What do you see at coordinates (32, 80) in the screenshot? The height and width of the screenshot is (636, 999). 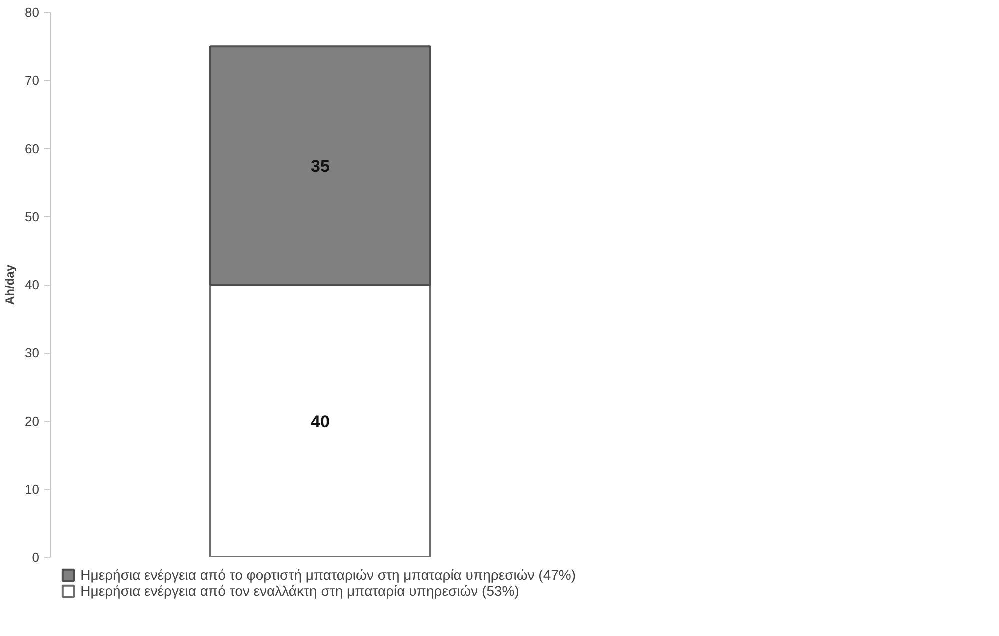 I see `y-tick-label: 70` at bounding box center [32, 80].